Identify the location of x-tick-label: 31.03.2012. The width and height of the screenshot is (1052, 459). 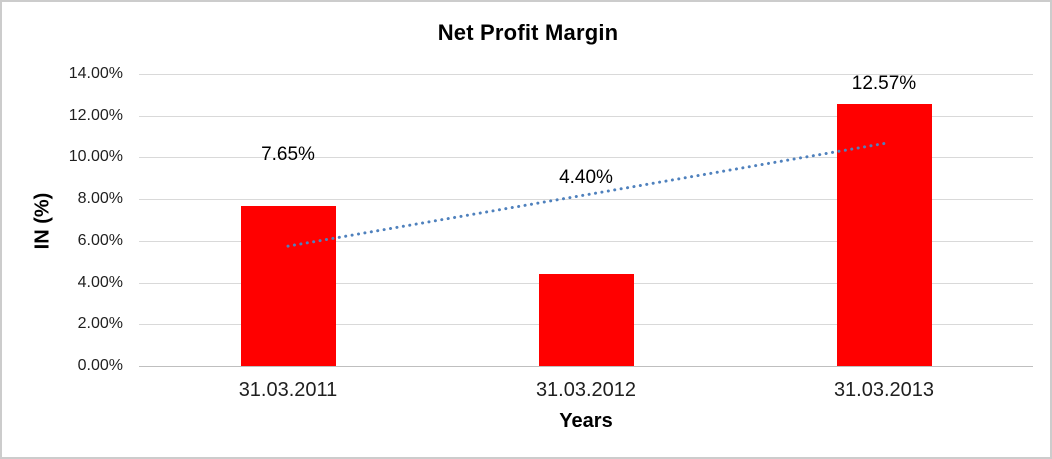
(586, 390).